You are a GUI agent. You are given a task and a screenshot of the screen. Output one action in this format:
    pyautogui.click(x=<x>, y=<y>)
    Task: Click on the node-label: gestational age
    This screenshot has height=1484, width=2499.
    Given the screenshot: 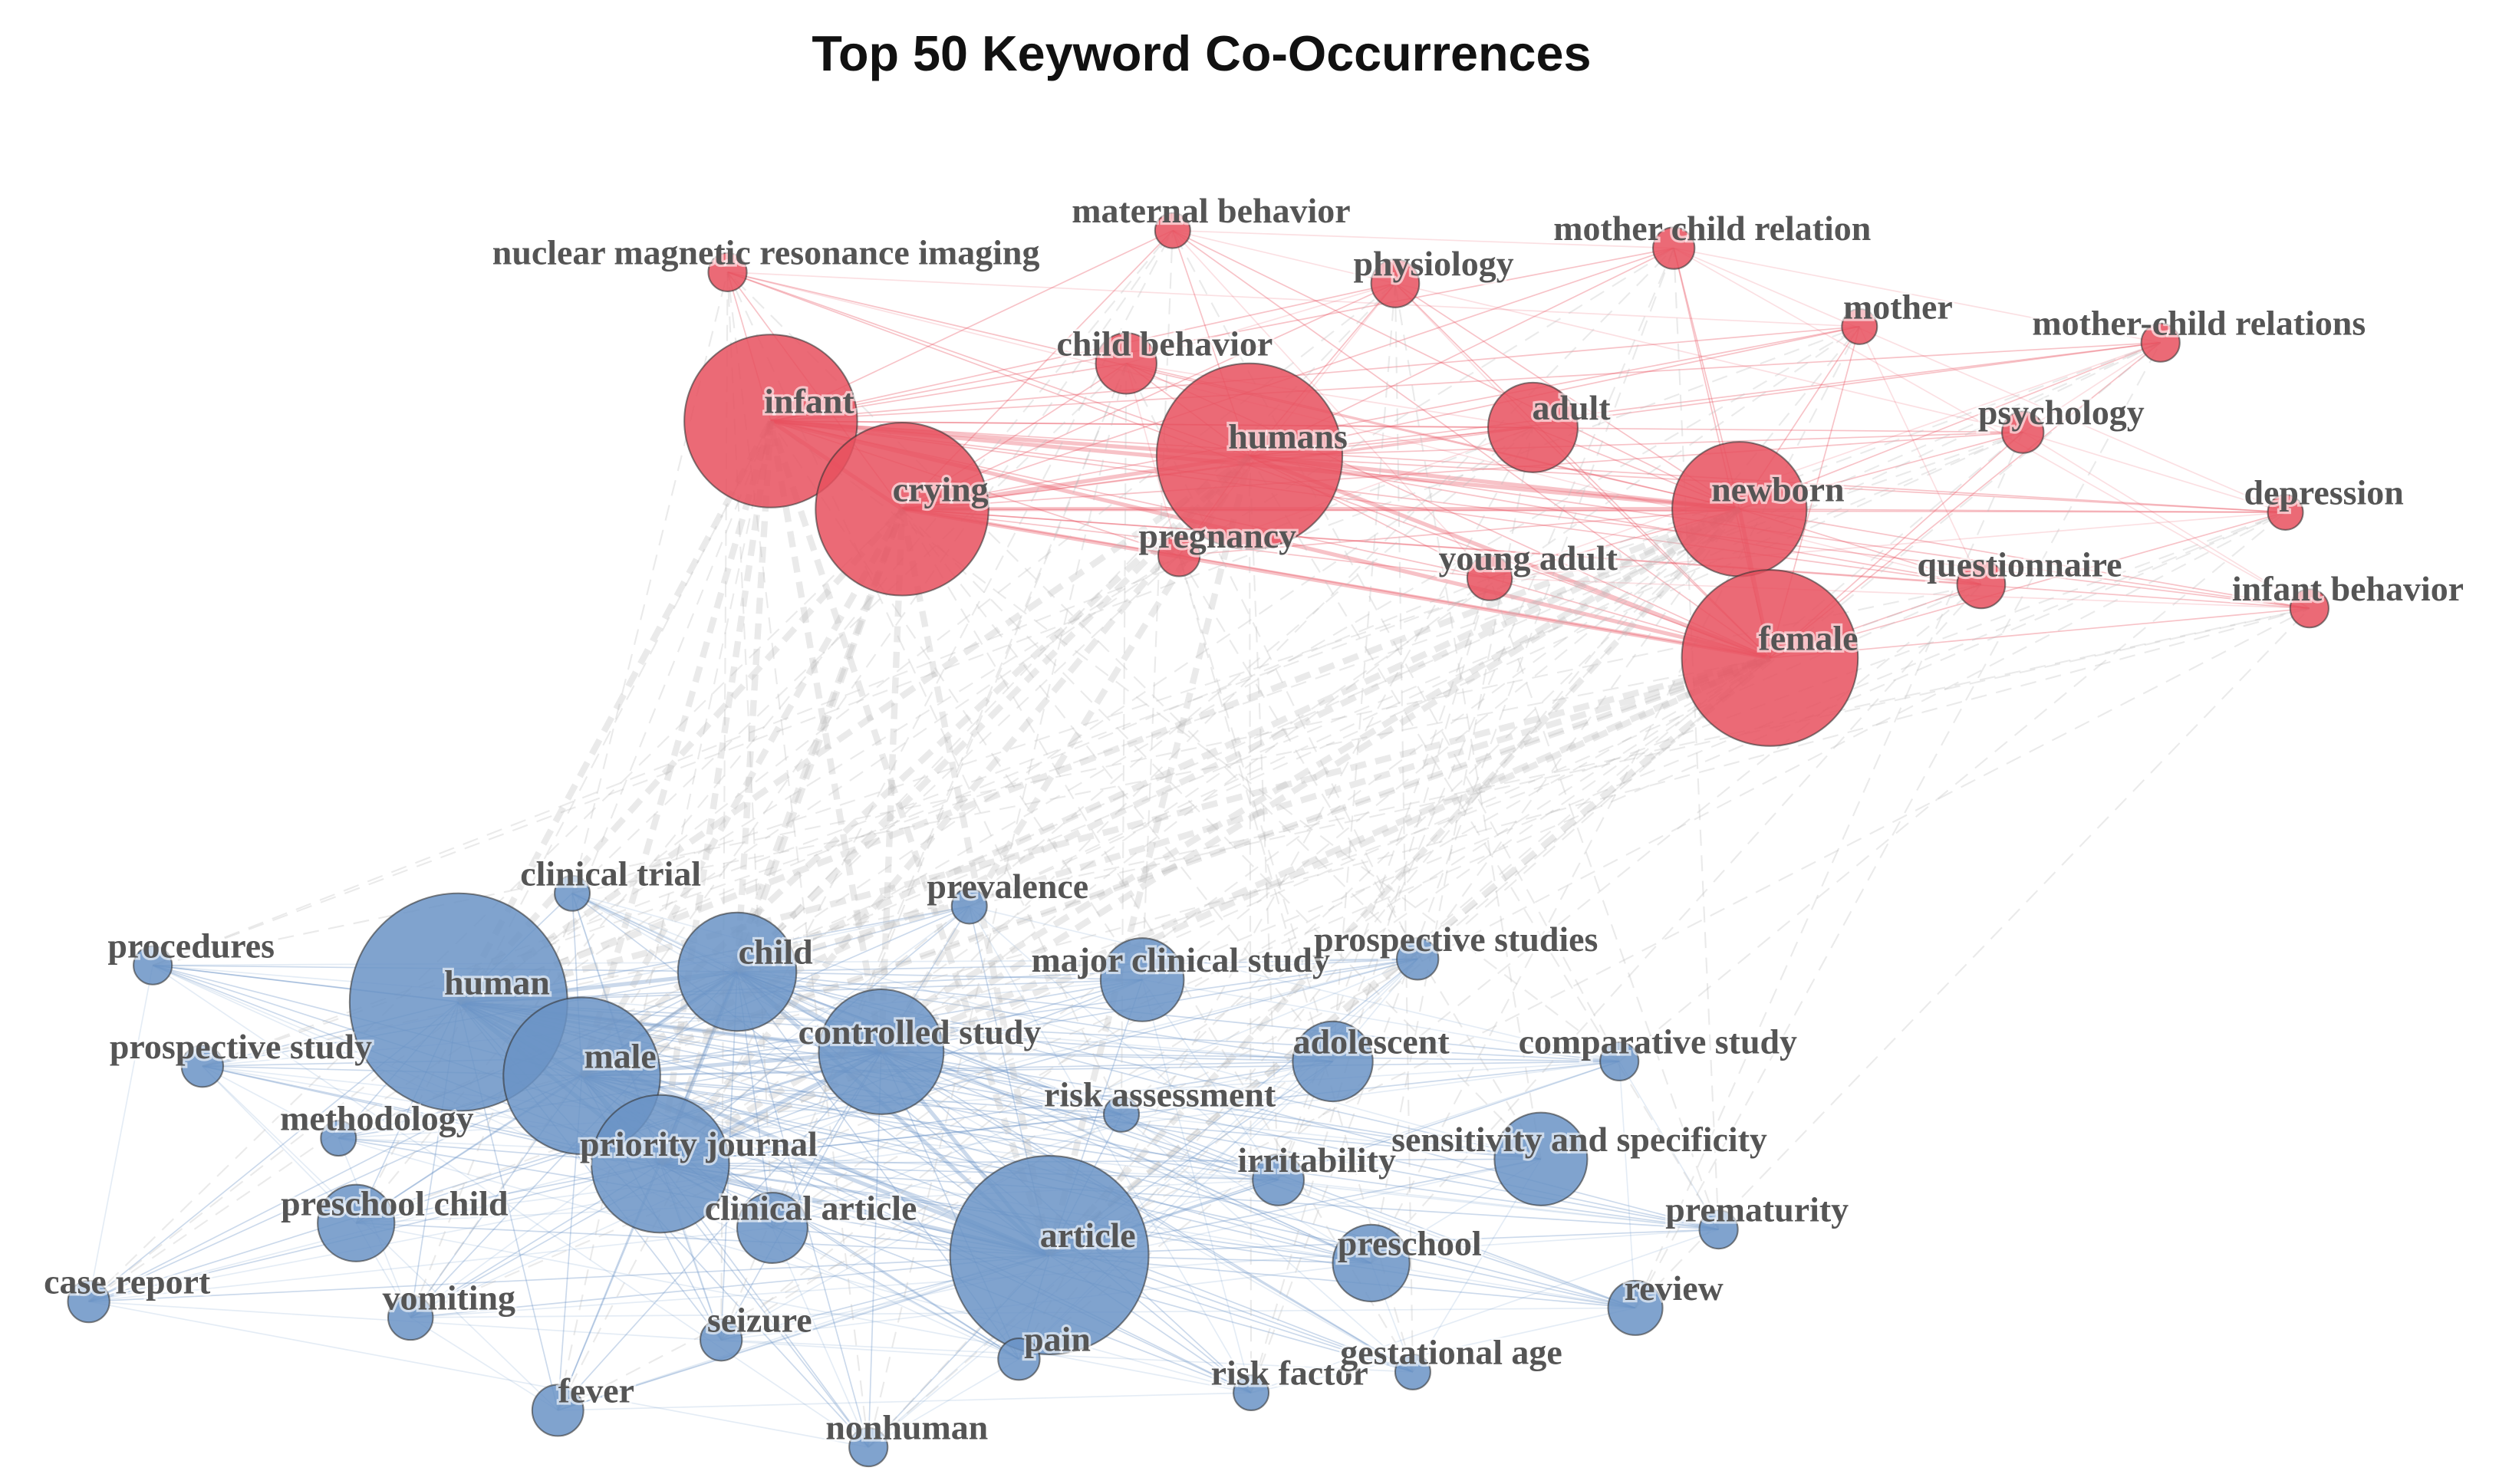 What is the action you would take?
    pyautogui.click(x=1451, y=1351)
    